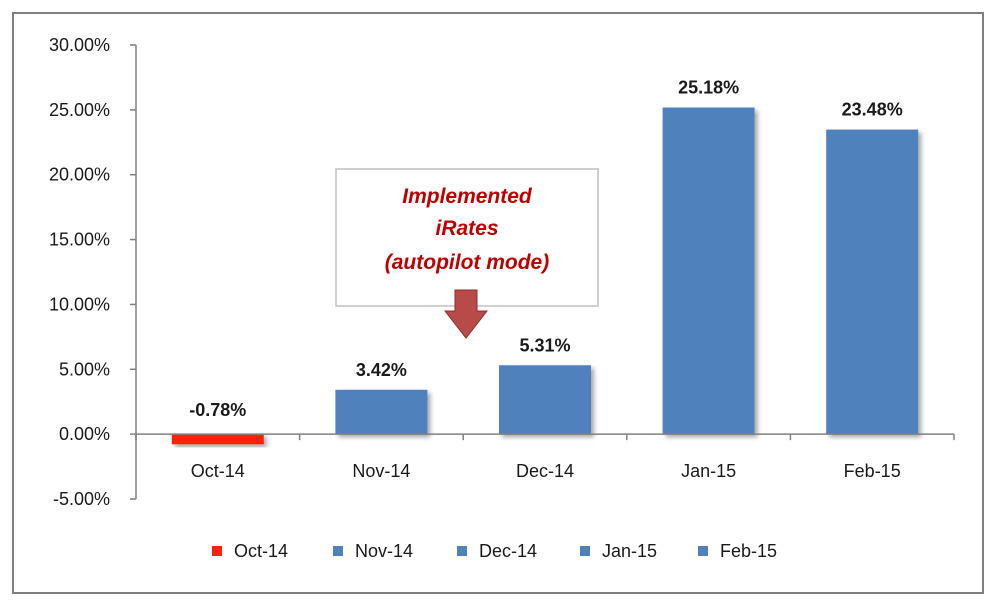 This screenshot has height=606, width=996. What do you see at coordinates (629, 551) in the screenshot?
I see `legend-label: Jan-15` at bounding box center [629, 551].